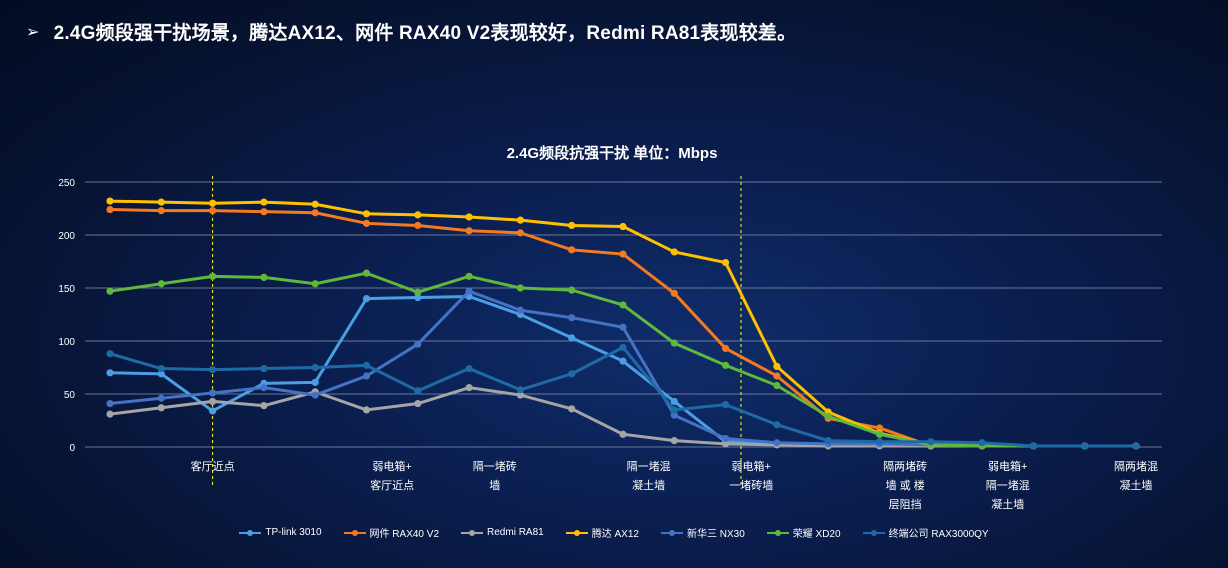 The width and height of the screenshot is (1228, 568). Describe the element at coordinates (495, 475) in the screenshot. I see `x-category-label: 隔一堵砖墙` at that location.